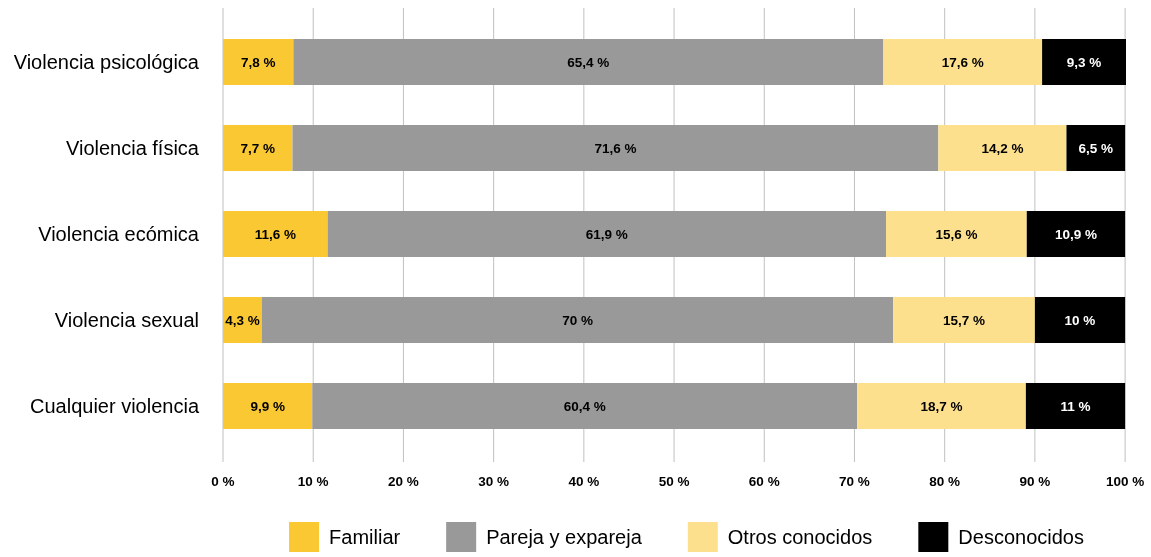 The image size is (1151, 557). I want to click on y-tick-label: Violencia sexual, so click(126, 320).